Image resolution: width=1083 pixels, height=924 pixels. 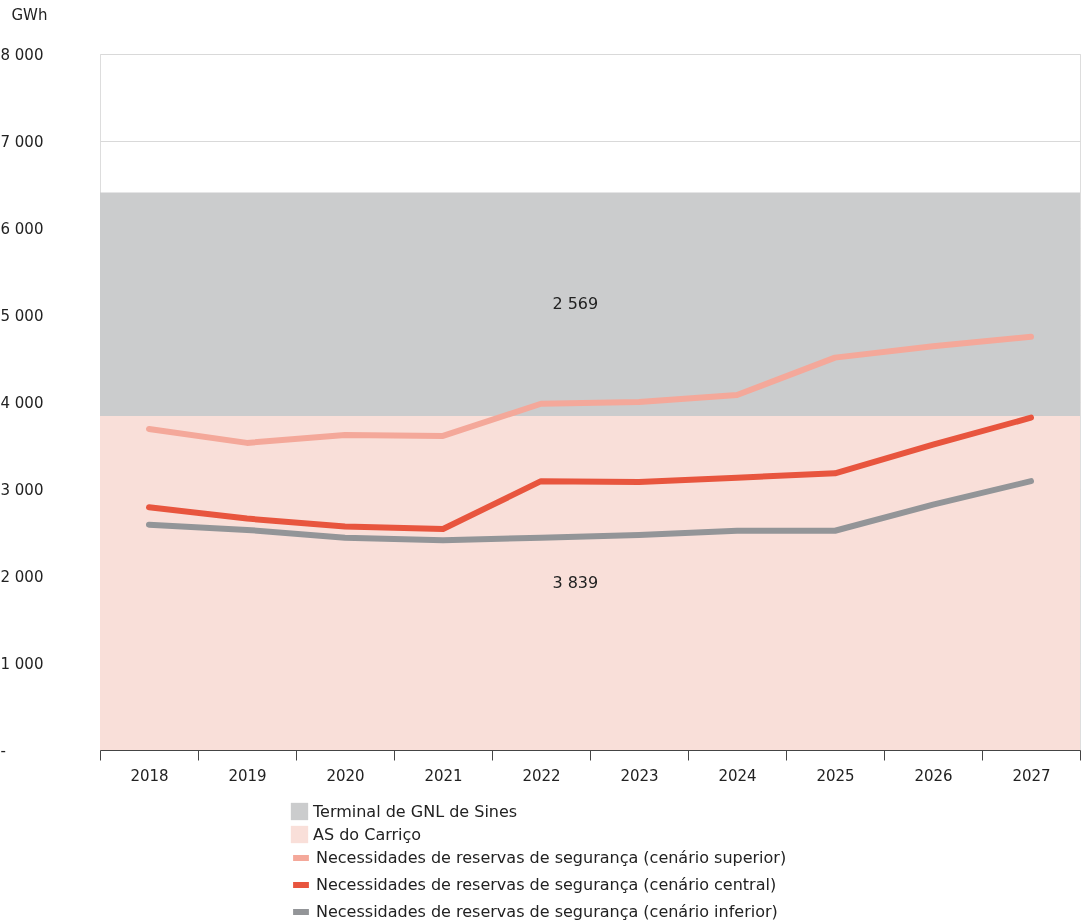 I want to click on y-tick-label: 5 000, so click(x=22, y=315).